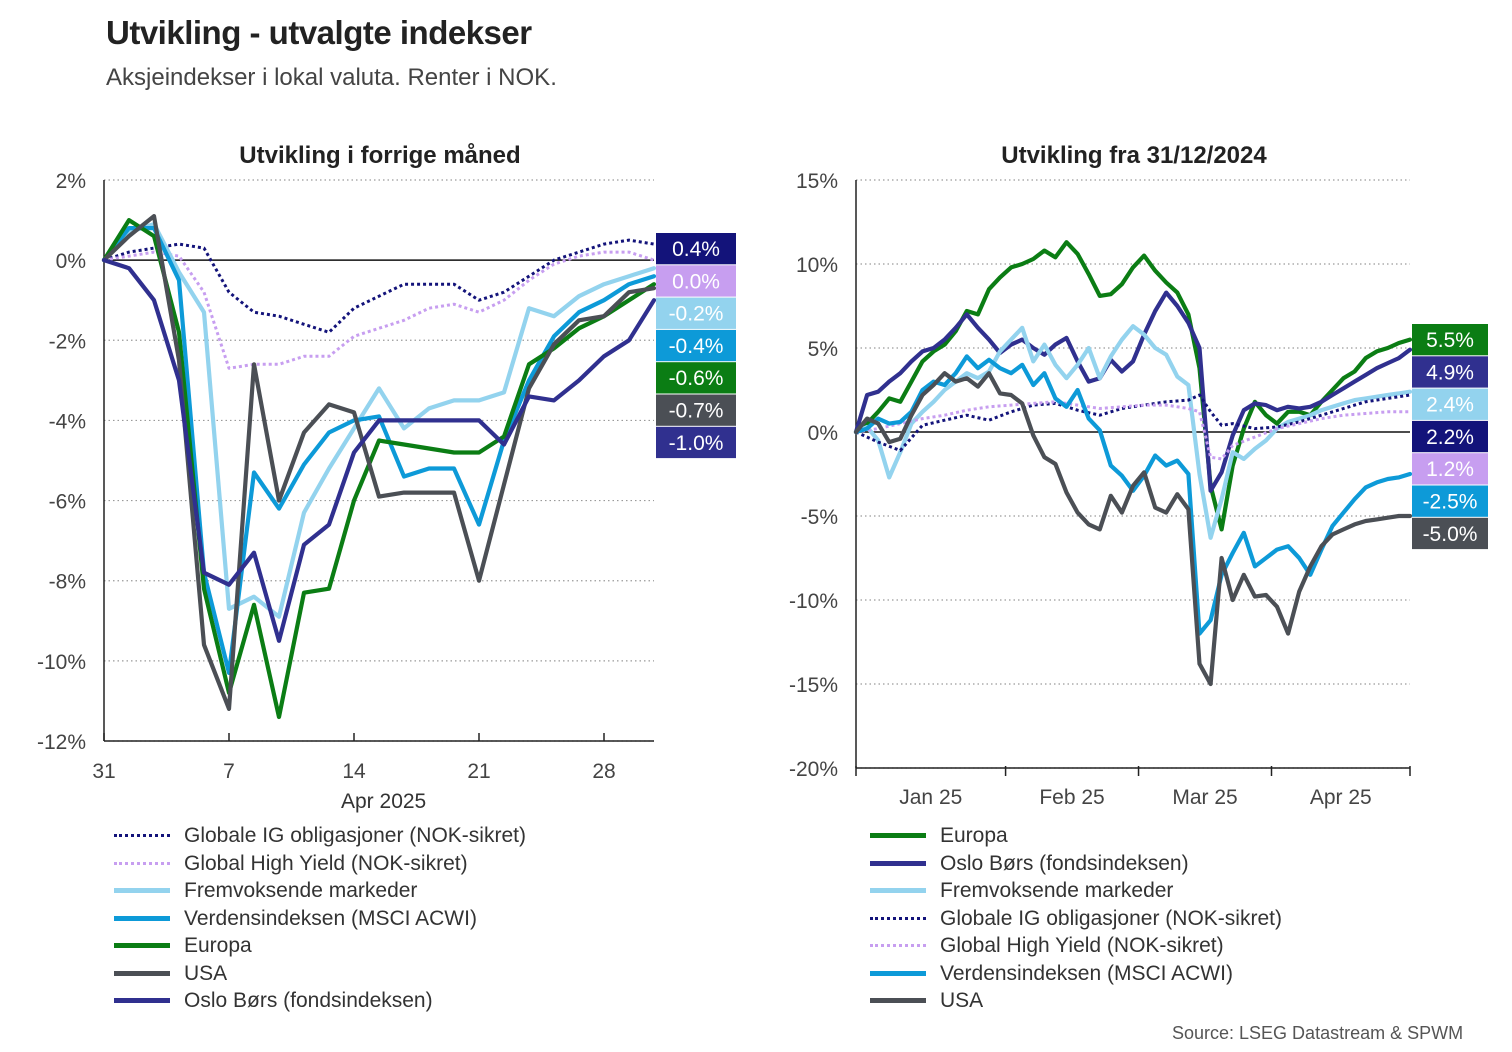 The height and width of the screenshot is (1052, 1512). What do you see at coordinates (603, 771) in the screenshot?
I see `x-tick-label: 28` at bounding box center [603, 771].